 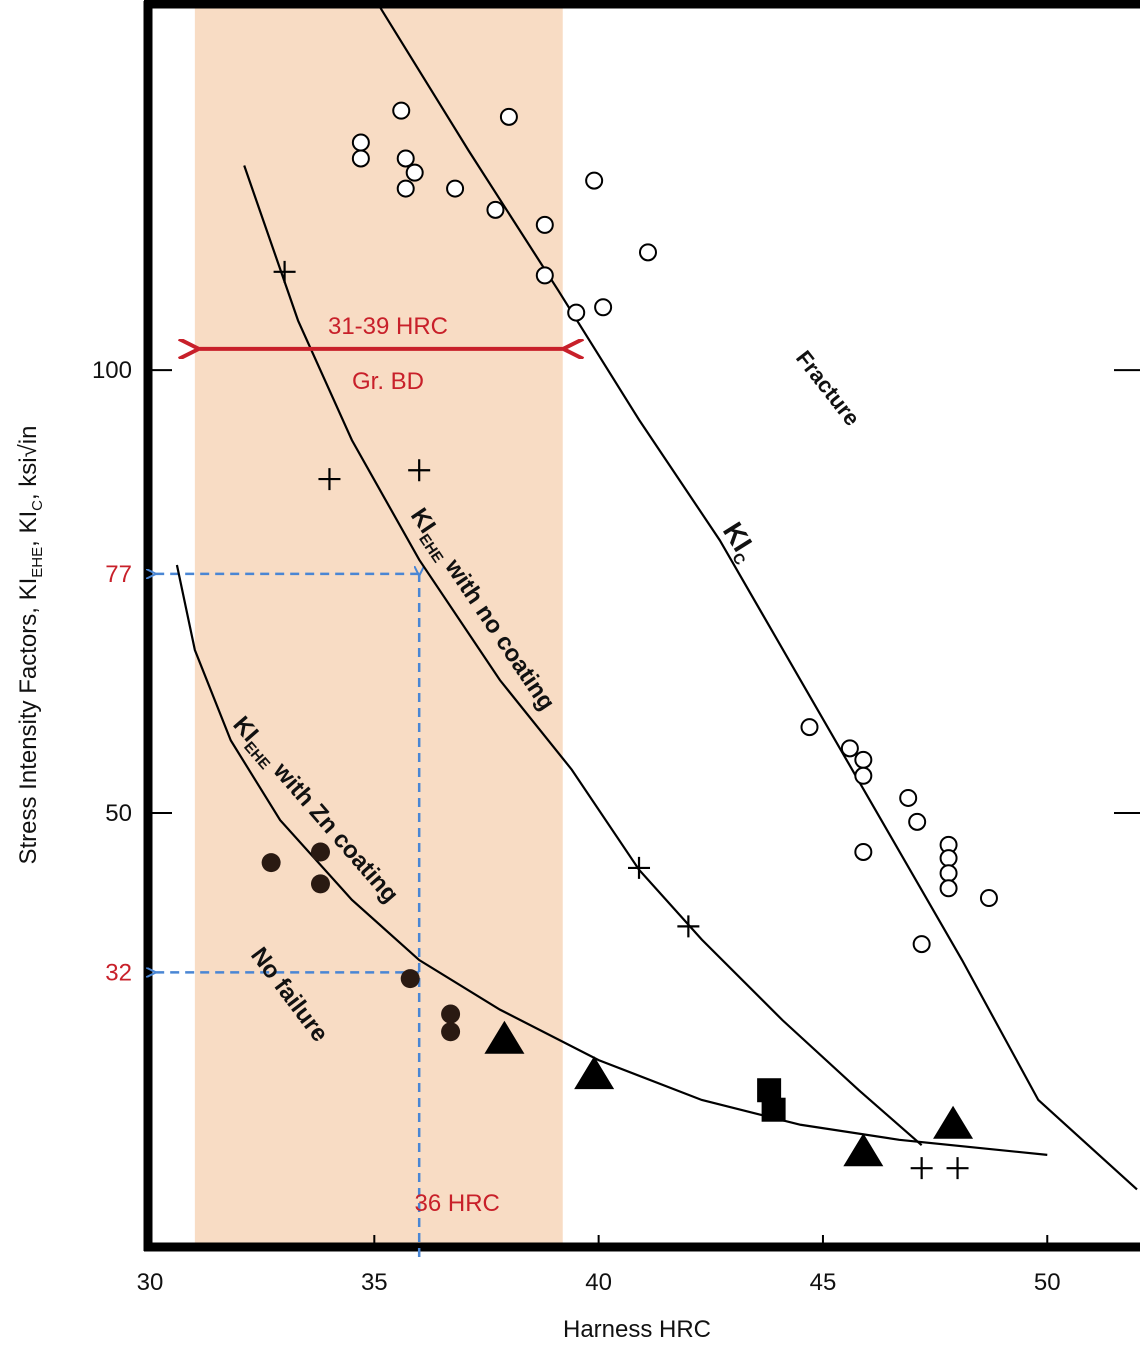 What do you see at coordinates (112, 370) in the screenshot?
I see `y-tick-label: 100` at bounding box center [112, 370].